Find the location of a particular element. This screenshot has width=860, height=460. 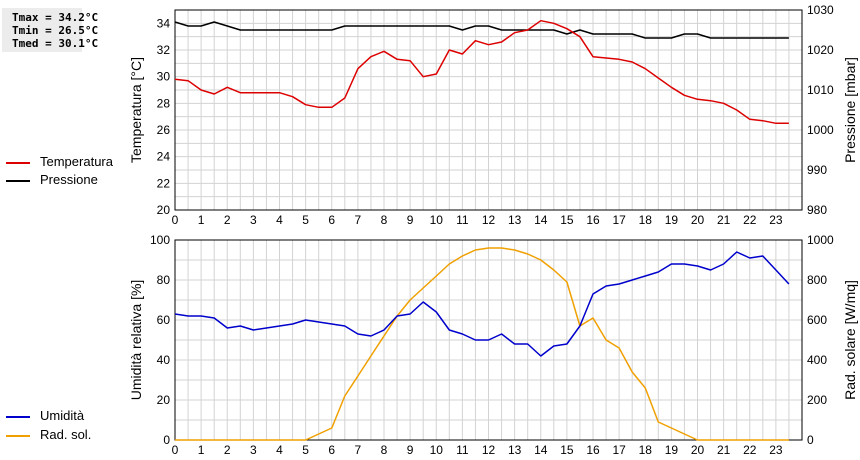

bottom-y2-tick-label: 0 is located at coordinates (810, 440).